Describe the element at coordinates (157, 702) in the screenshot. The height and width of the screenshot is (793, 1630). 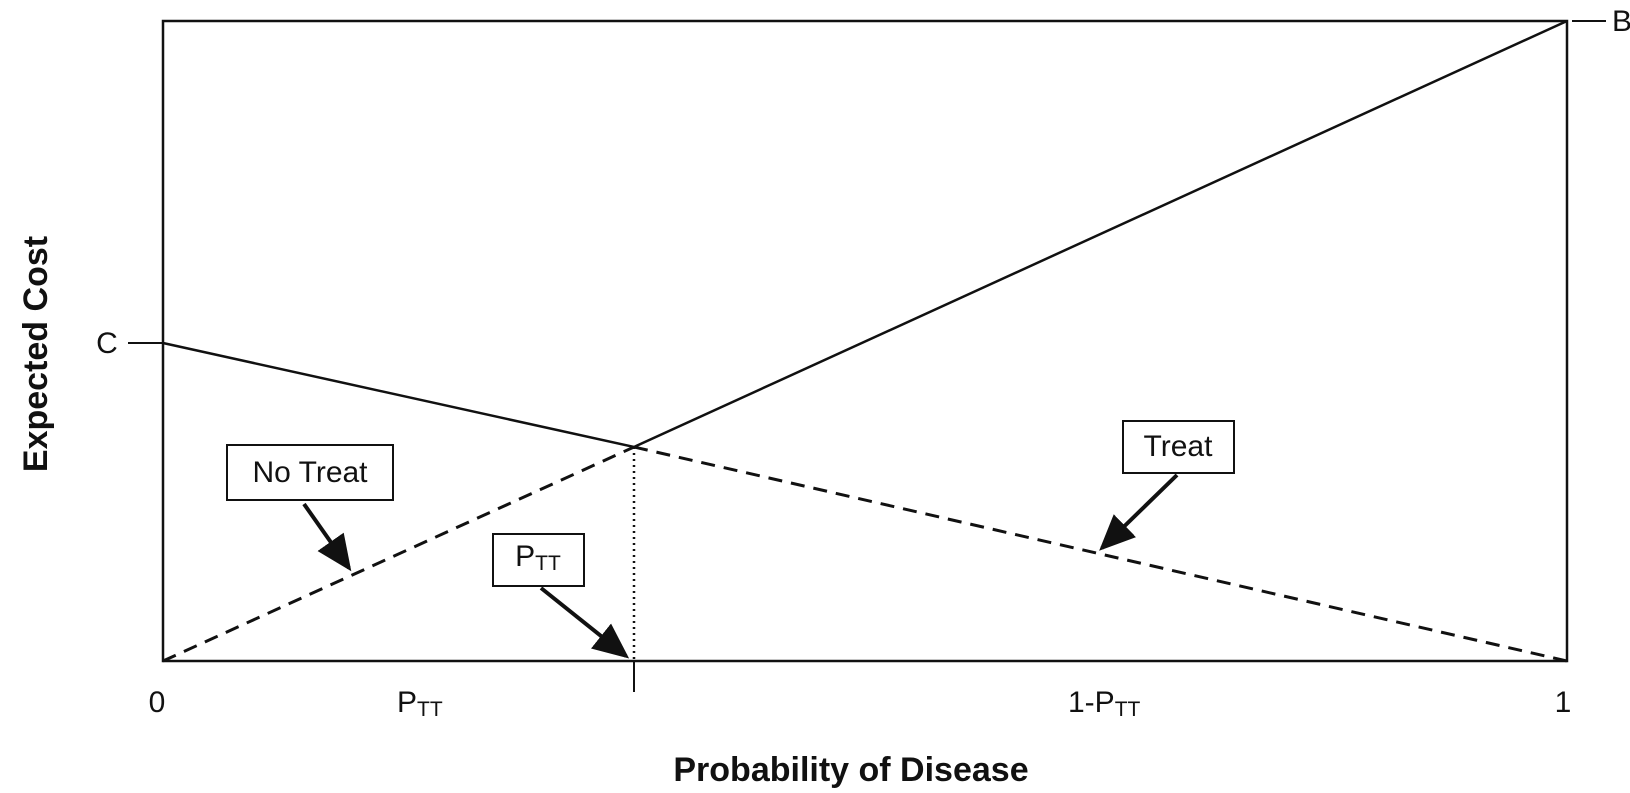
I see `x-tick-label: 0` at that location.